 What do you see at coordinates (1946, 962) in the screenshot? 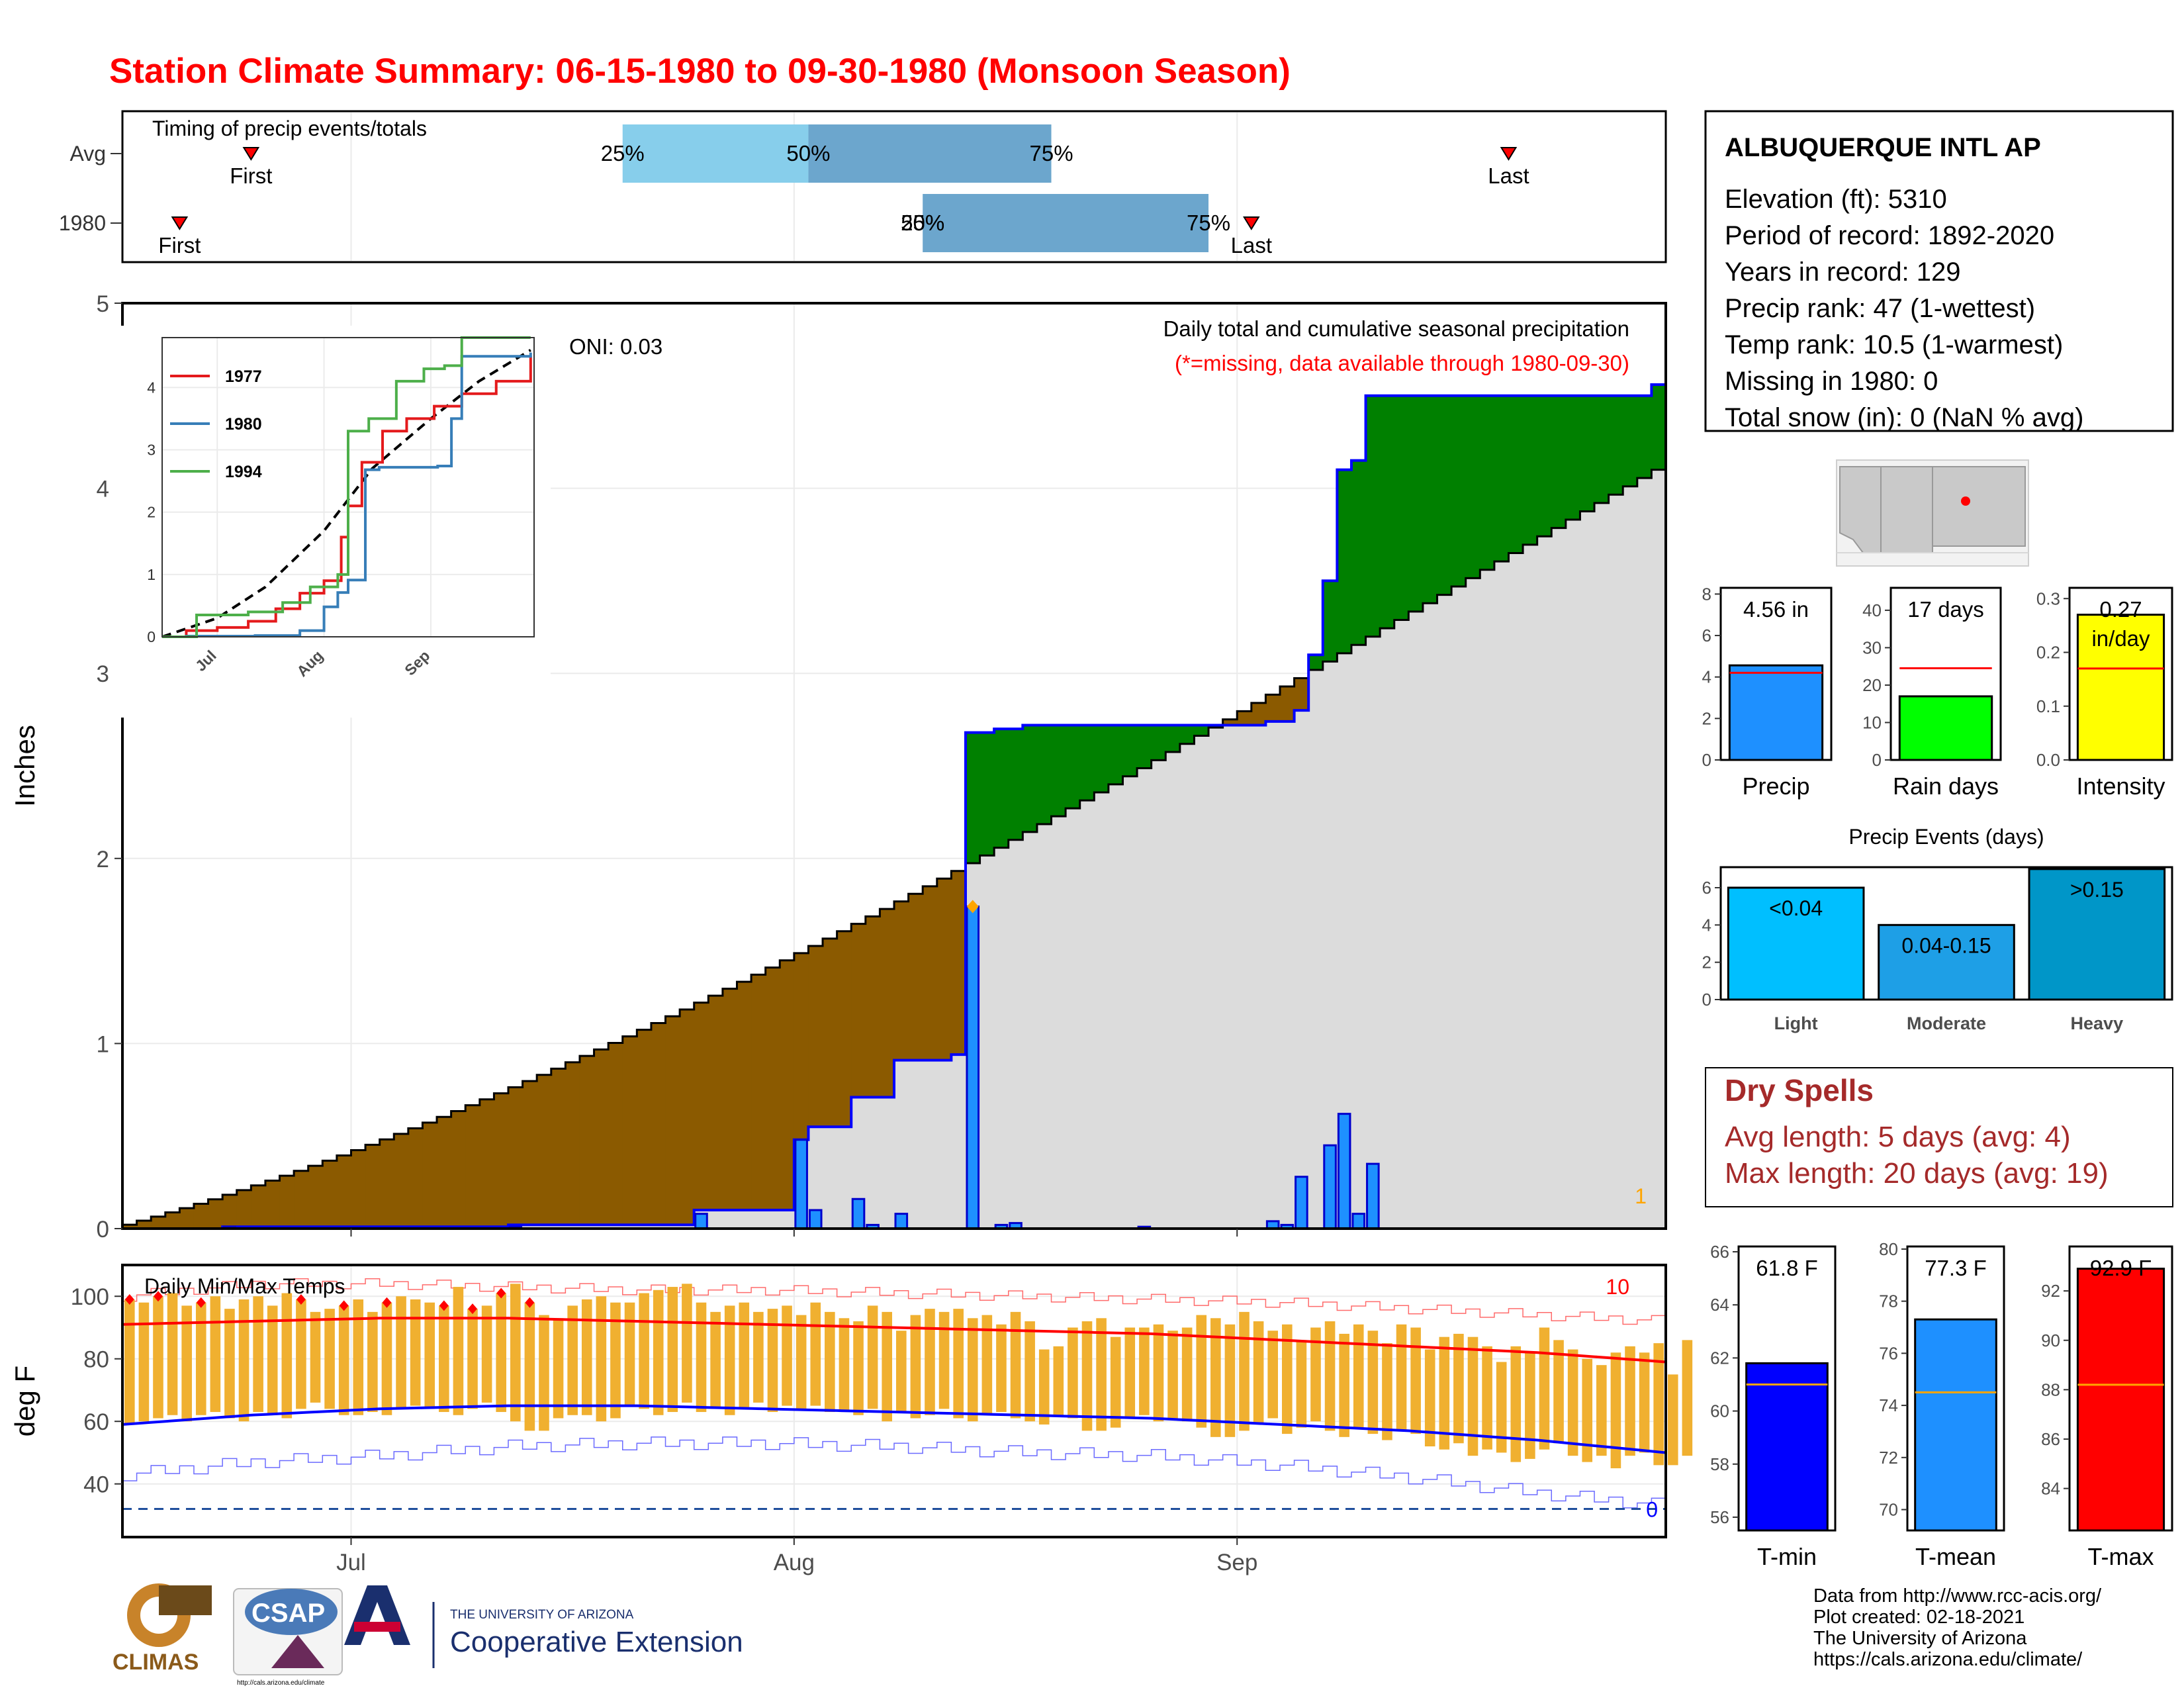
I see `events-bar-moderate` at bounding box center [1946, 962].